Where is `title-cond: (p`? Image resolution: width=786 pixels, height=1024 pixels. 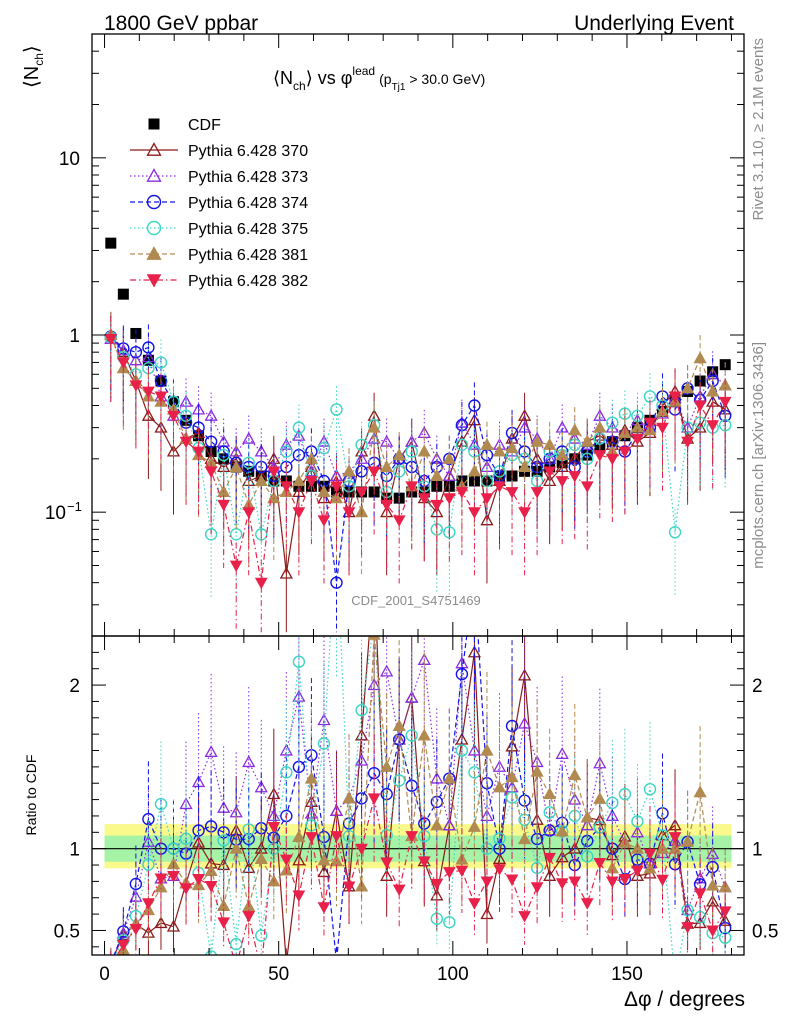
title-cond: (p is located at coordinates (385, 79).